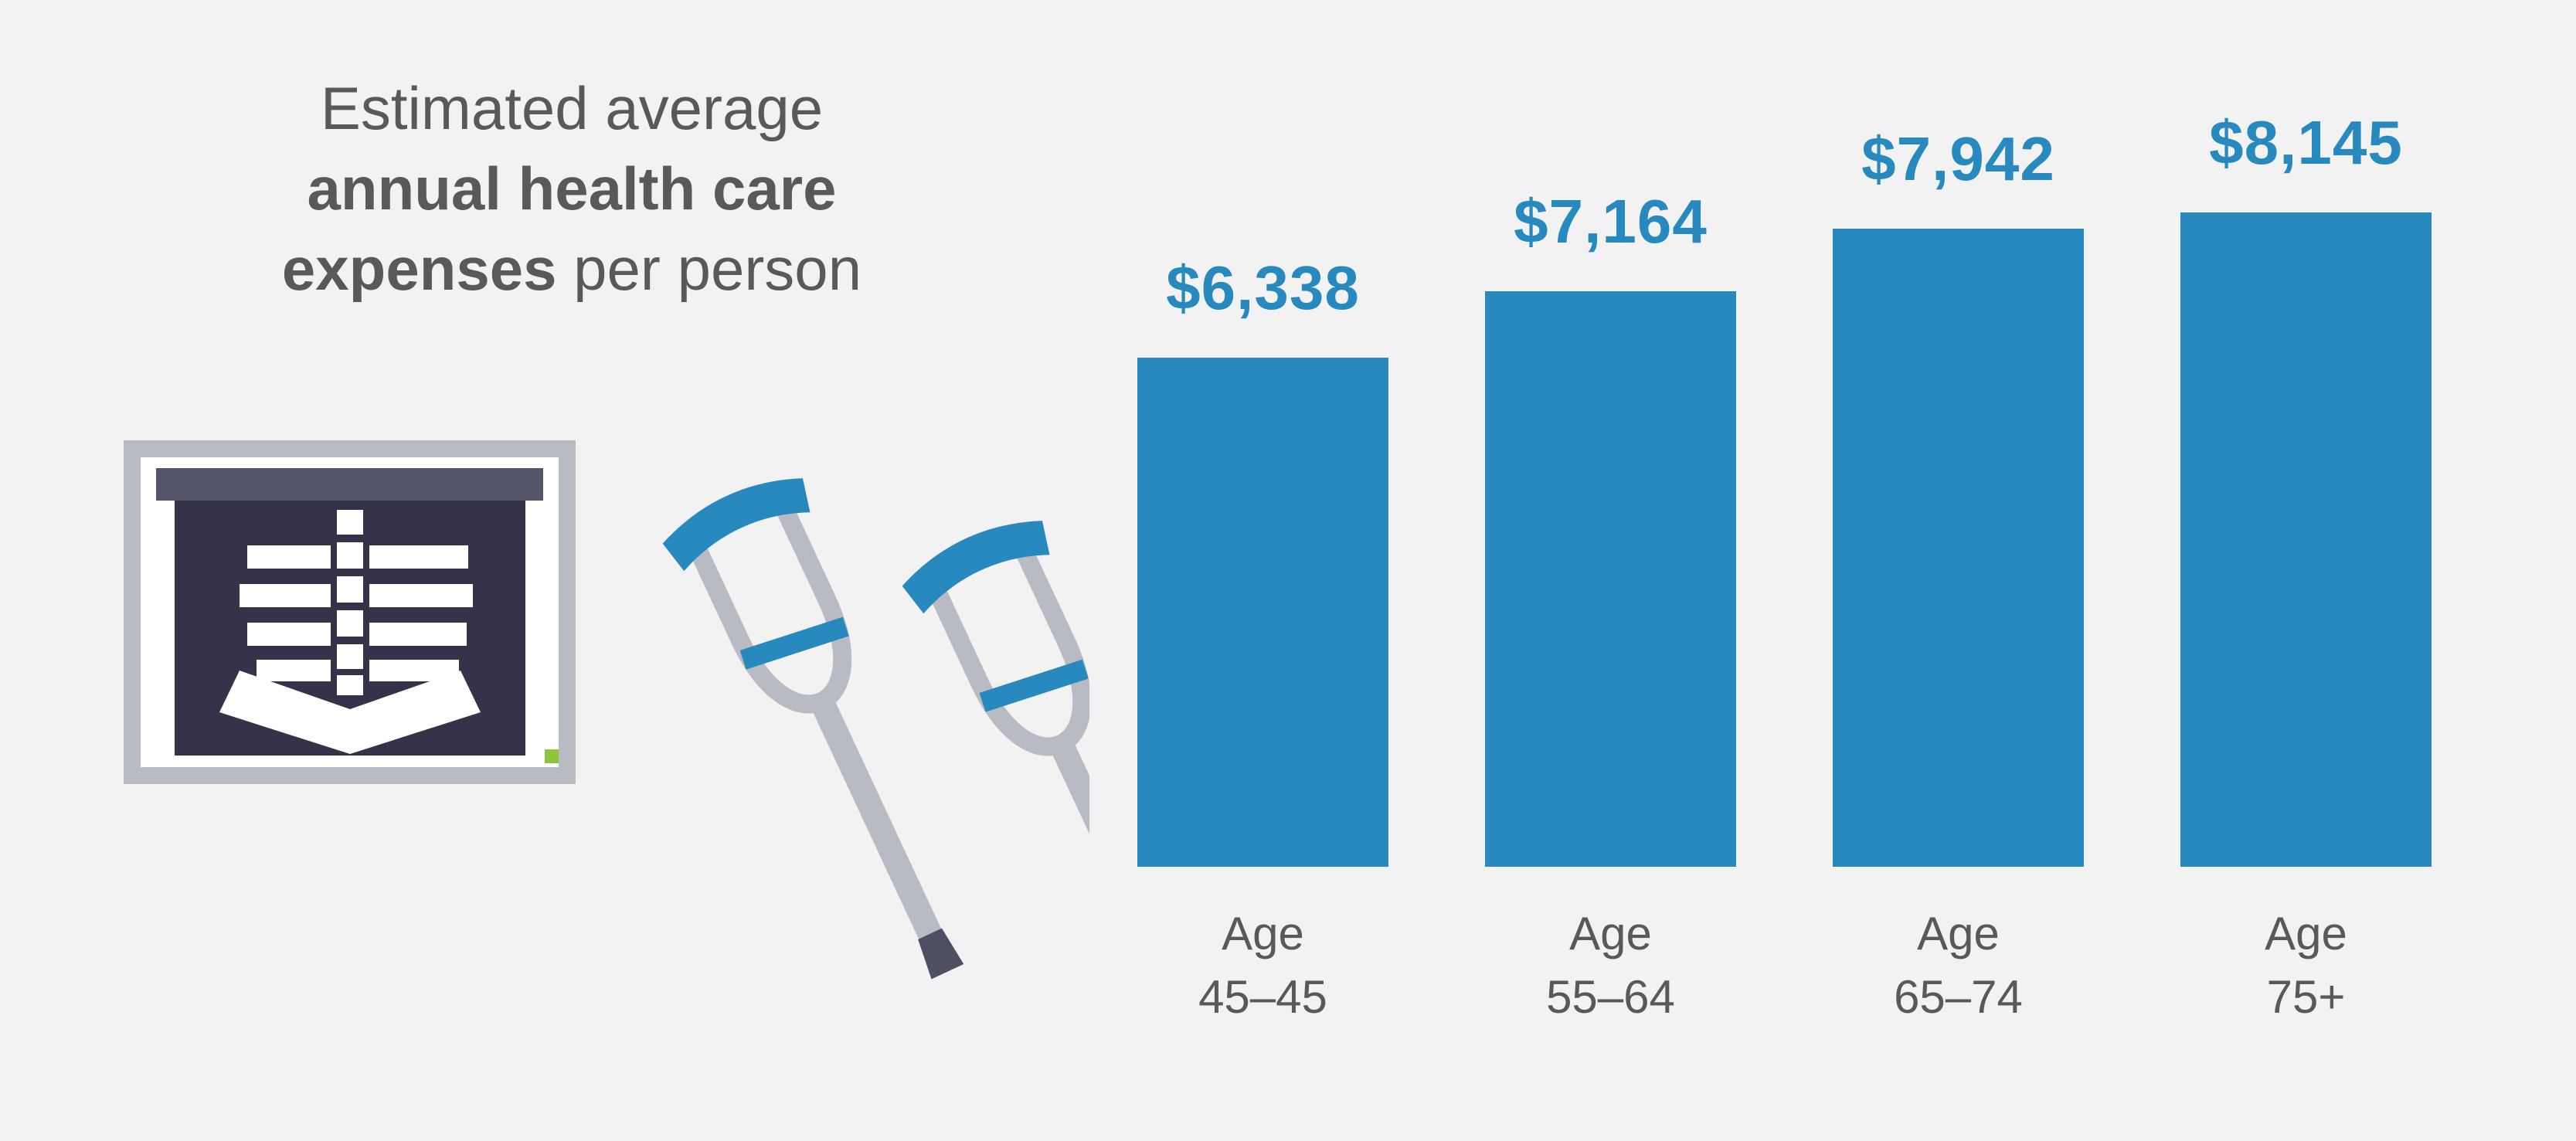  Describe the element at coordinates (1262, 966) in the screenshot. I see `bar-category-label: Age 45–45` at that location.